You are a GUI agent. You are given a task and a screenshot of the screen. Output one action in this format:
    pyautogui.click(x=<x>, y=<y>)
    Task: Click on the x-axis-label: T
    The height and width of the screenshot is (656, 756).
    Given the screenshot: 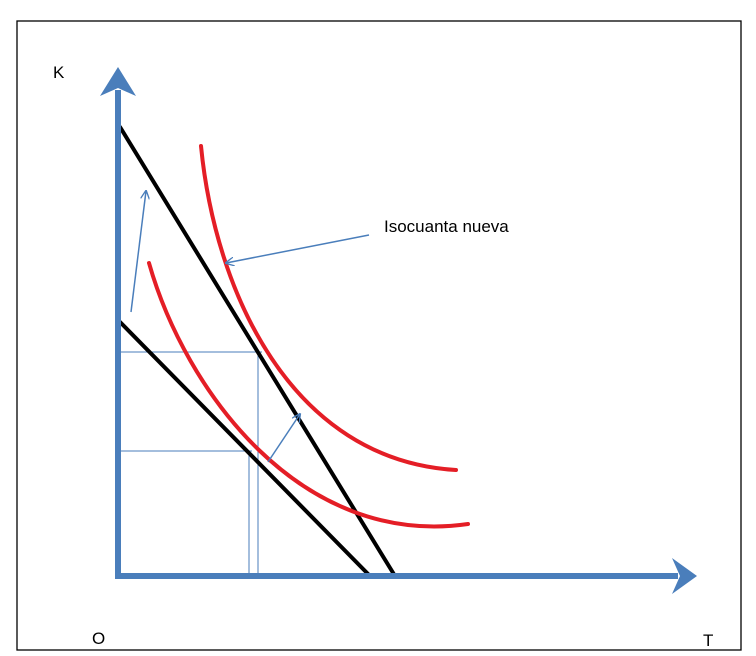 What is the action you would take?
    pyautogui.click(x=708, y=640)
    